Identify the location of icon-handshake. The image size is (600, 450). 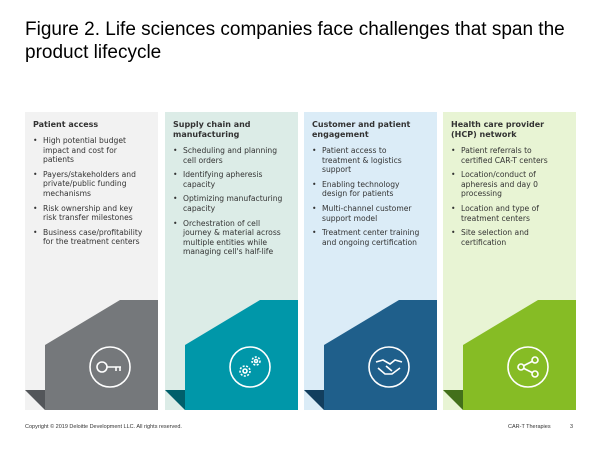
(389, 367).